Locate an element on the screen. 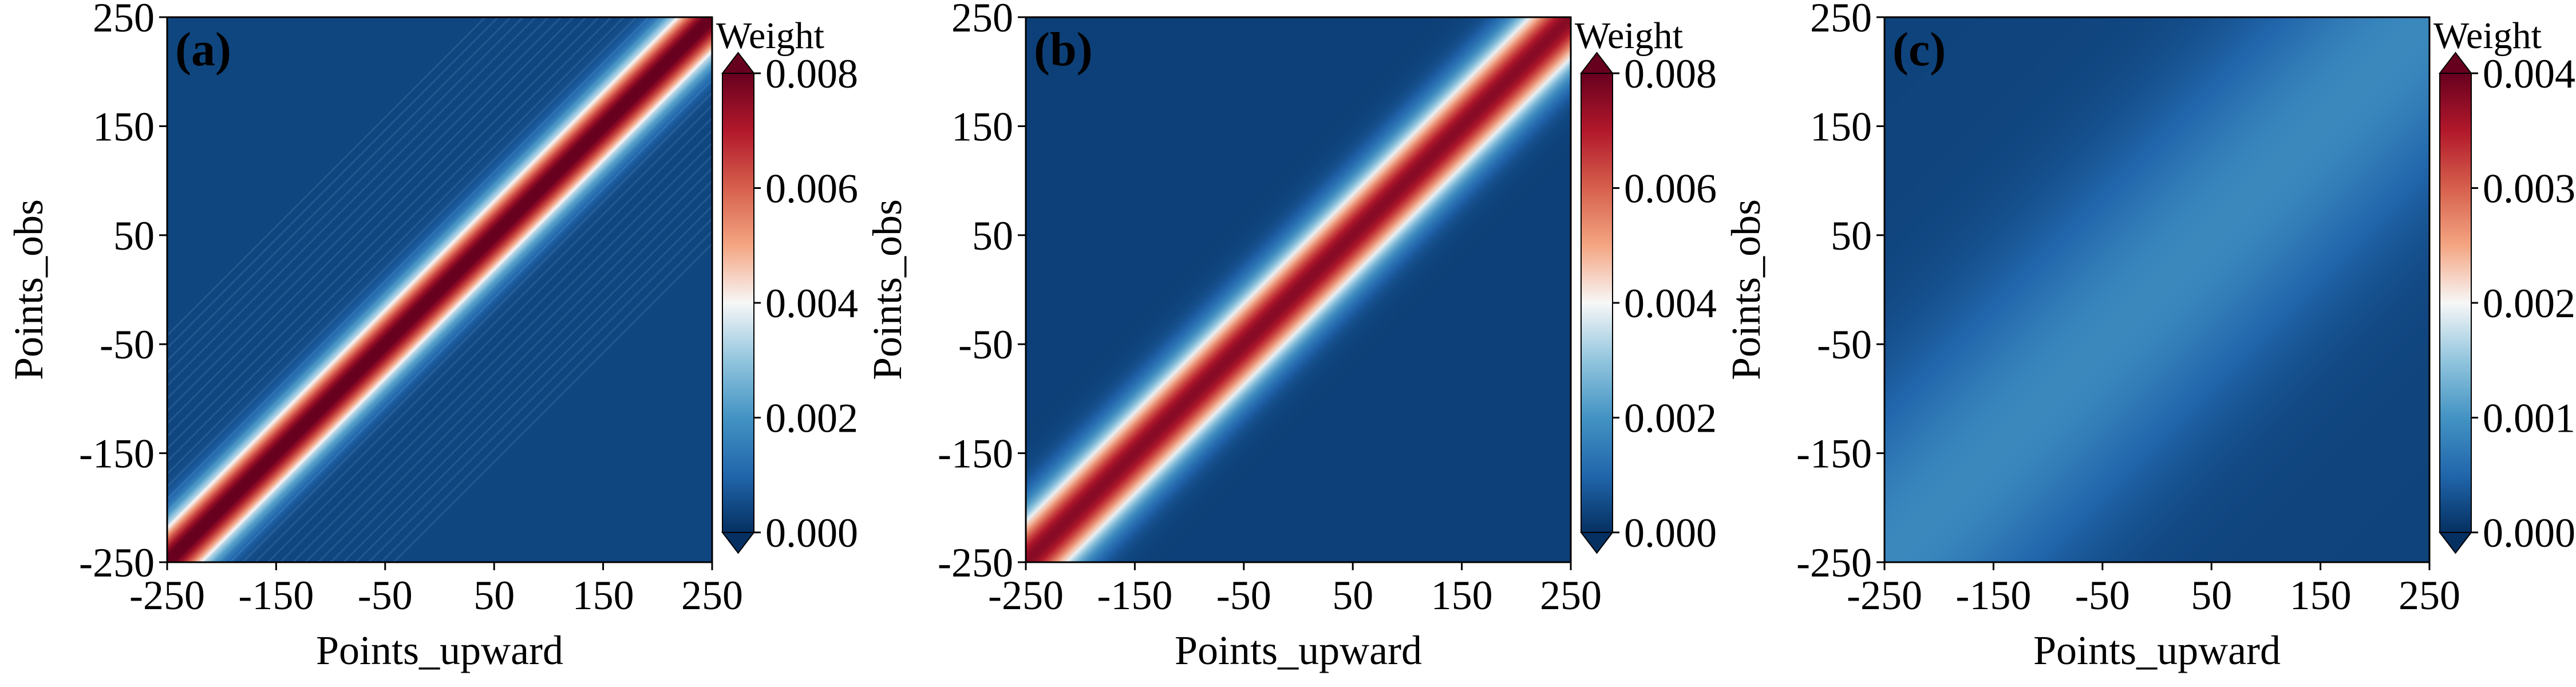 This screenshot has width=2576, height=687. panel-label: (b) is located at coordinates (1063, 50).